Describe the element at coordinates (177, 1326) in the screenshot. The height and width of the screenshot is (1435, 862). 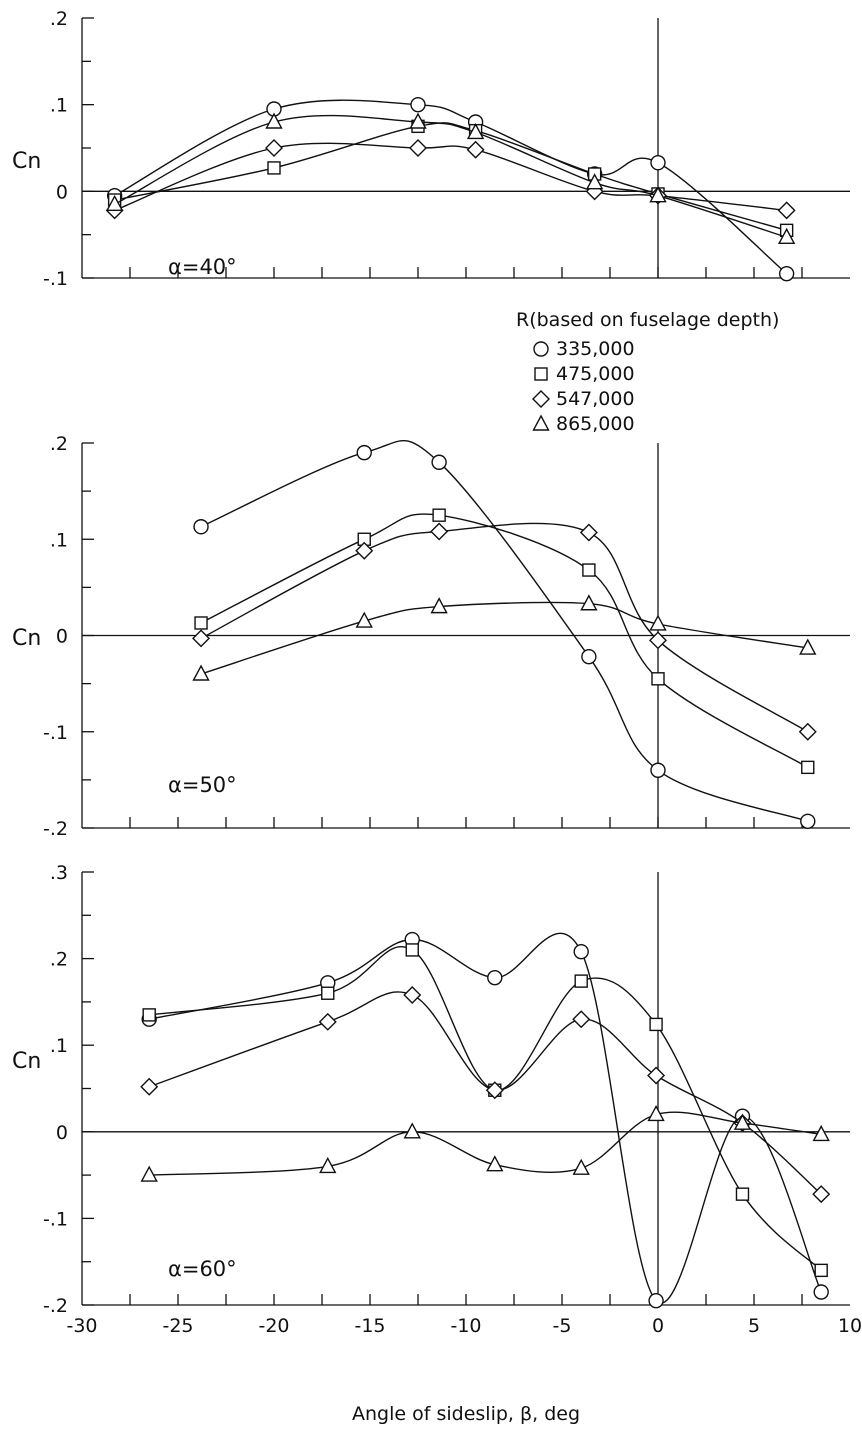
I see `x-tick-label: -25` at that location.